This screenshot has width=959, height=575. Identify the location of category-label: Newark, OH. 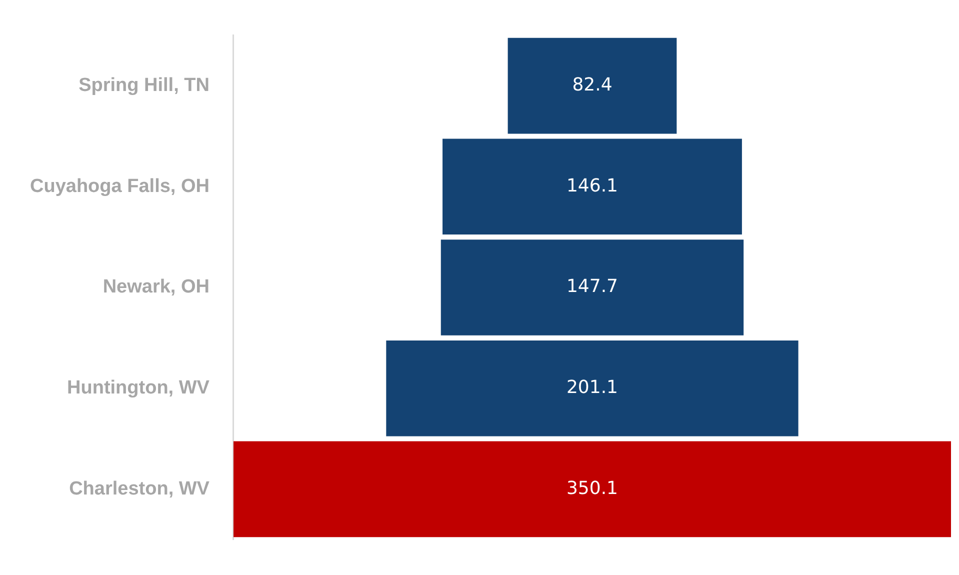
(156, 287).